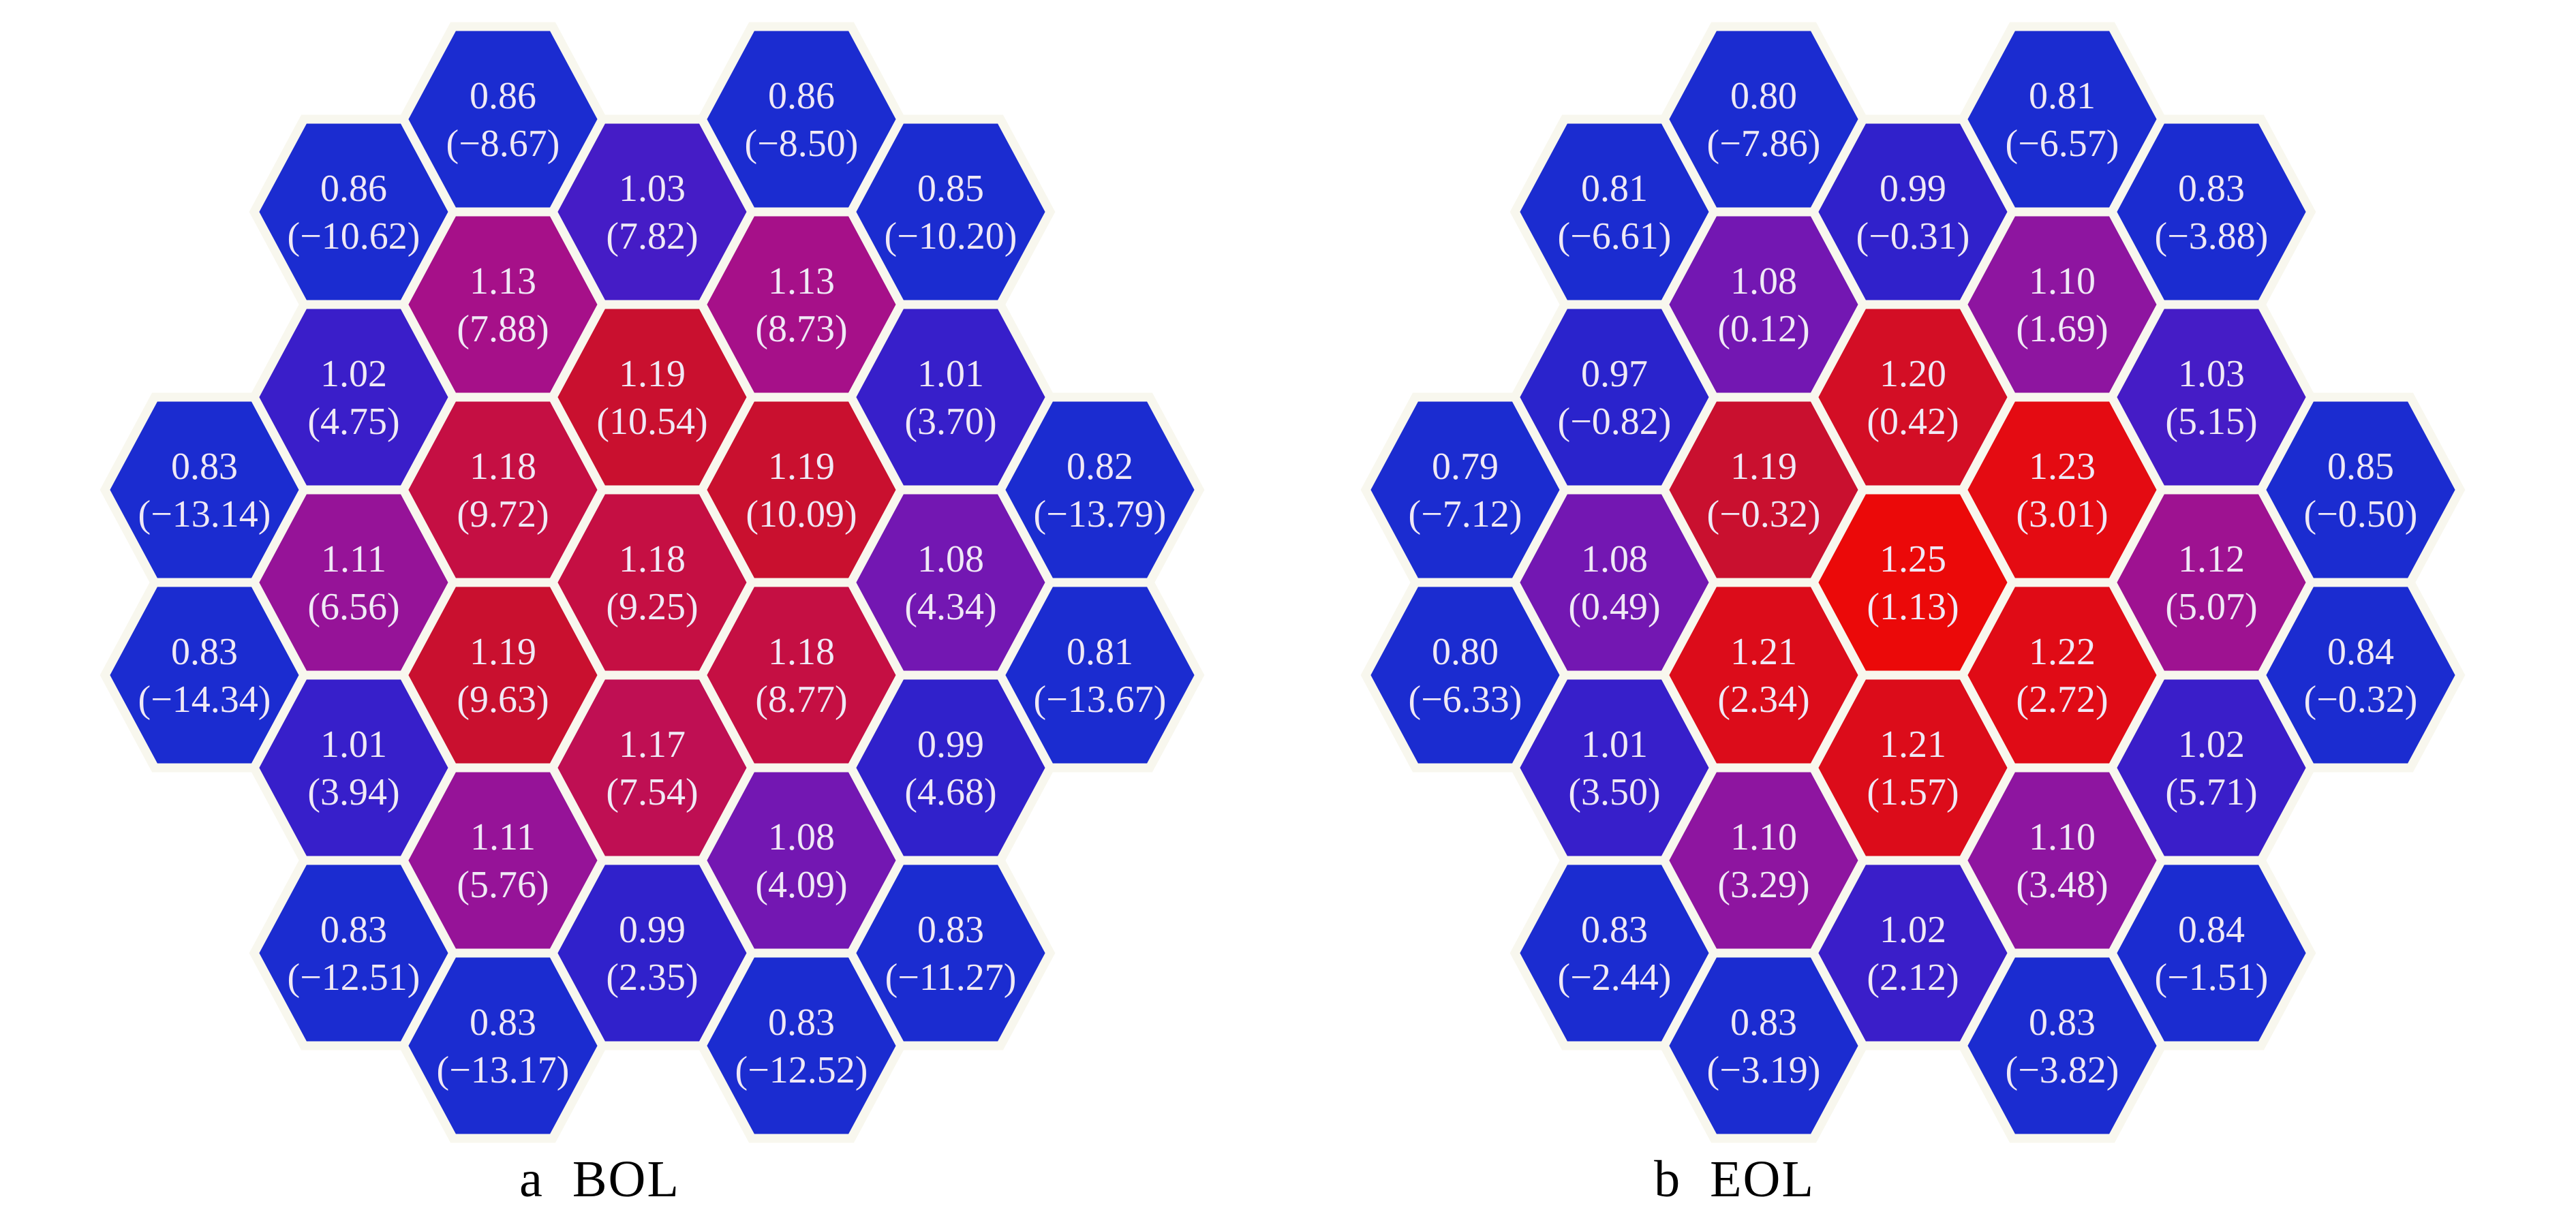 Image resolution: width=2576 pixels, height=1214 pixels. What do you see at coordinates (1913, 236) in the screenshot?
I see `hex-deviation: (−0.31)` at bounding box center [1913, 236].